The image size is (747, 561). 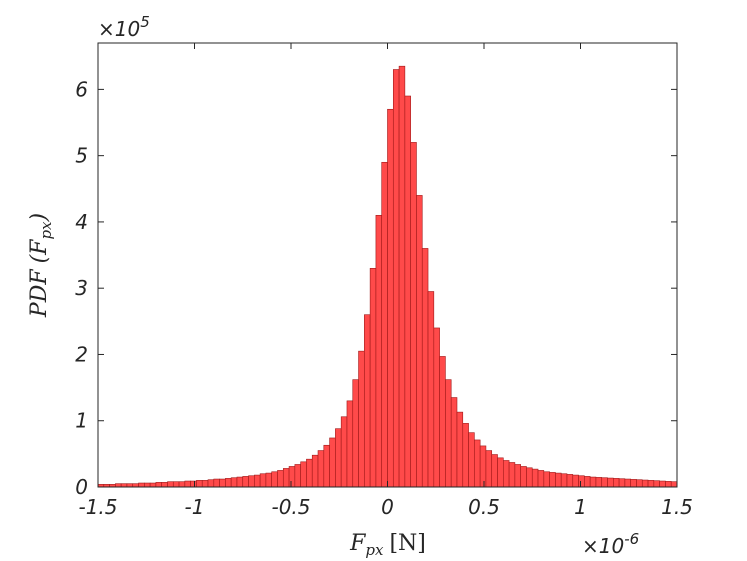 What do you see at coordinates (81, 222) in the screenshot?
I see `y-tick-label: 4` at bounding box center [81, 222].